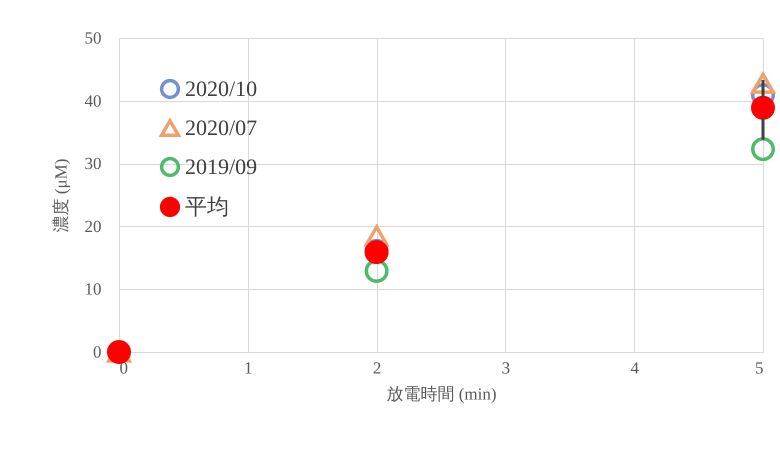  I want to click on y-tick-label: 10, so click(93, 289).